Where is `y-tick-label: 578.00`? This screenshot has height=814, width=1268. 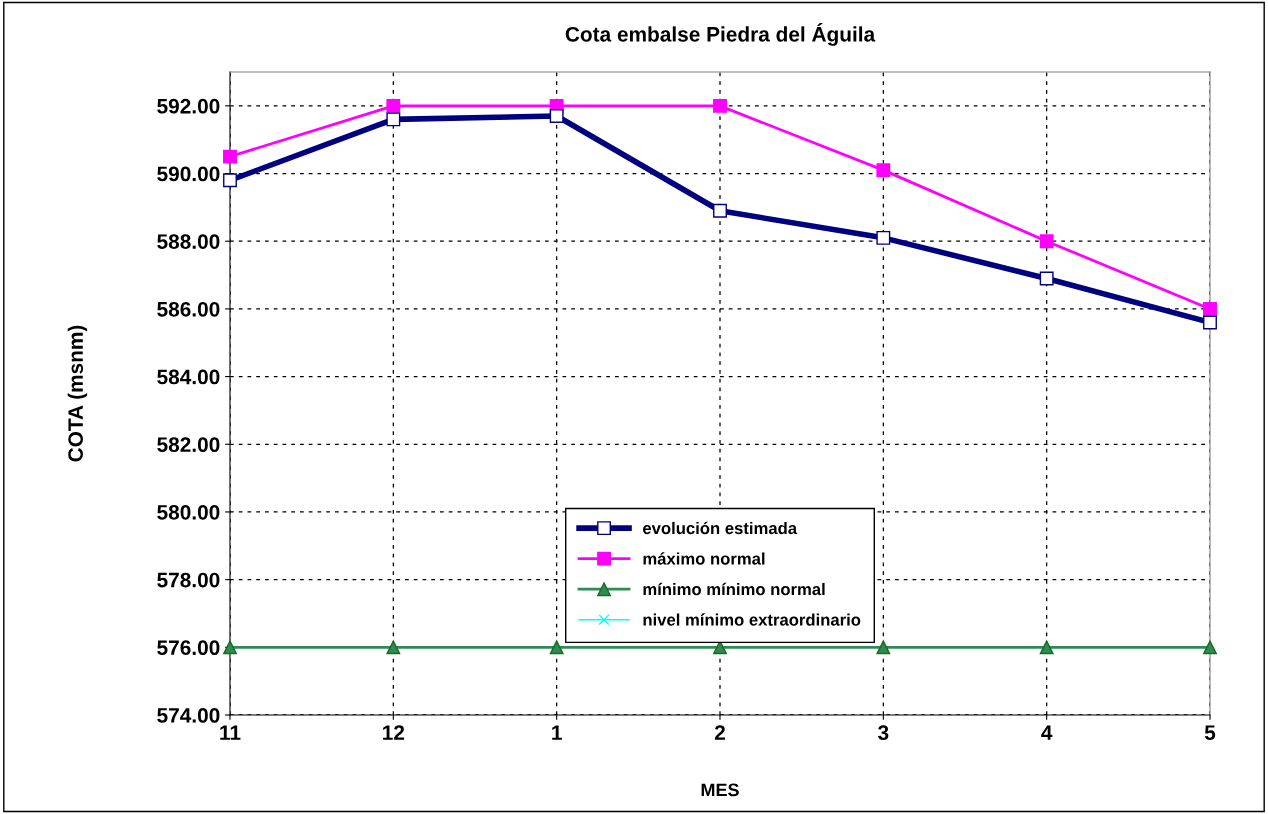 y-tick-label: 578.00 is located at coordinates (188, 580).